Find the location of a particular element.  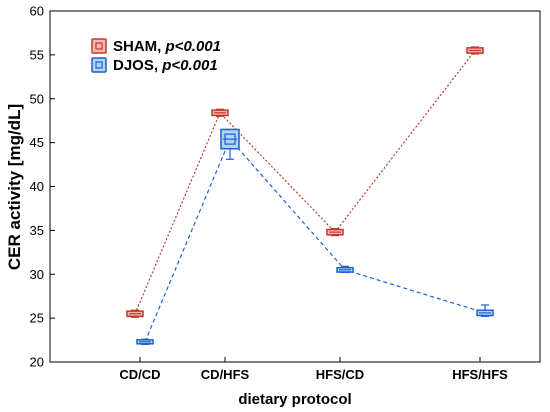

y-axis-title: CER activity [mg/dL] is located at coordinates (14, 187).